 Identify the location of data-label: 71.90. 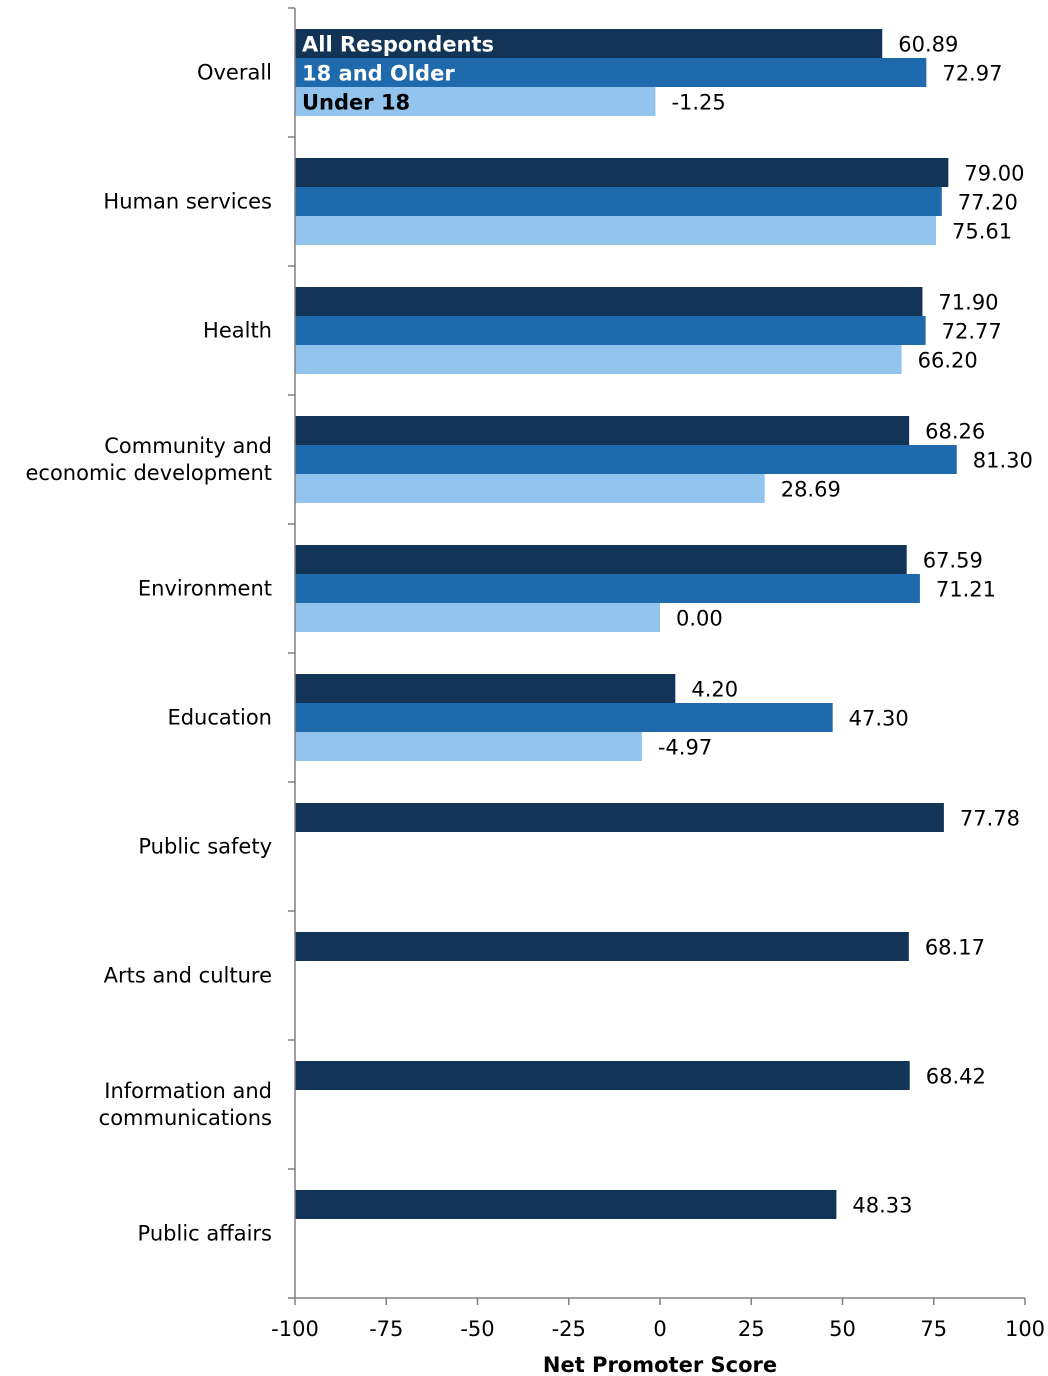
(968, 303).